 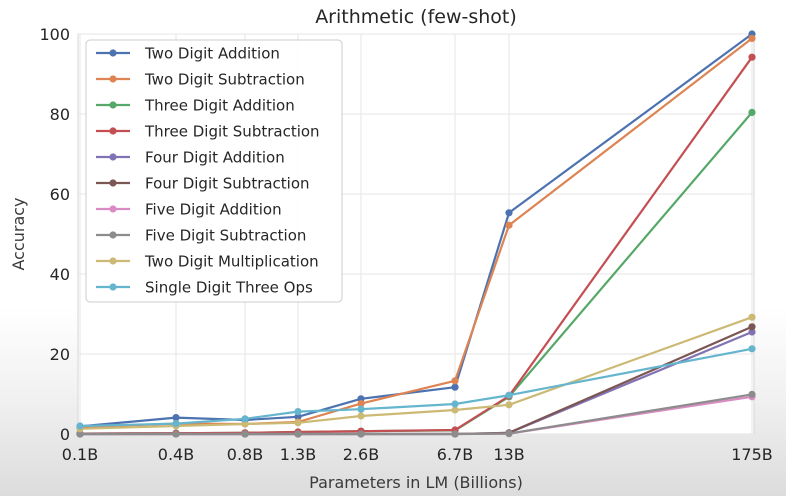 What do you see at coordinates (416, 482) in the screenshot?
I see `x-axis-label: Parameters in LM (Billions)` at bounding box center [416, 482].